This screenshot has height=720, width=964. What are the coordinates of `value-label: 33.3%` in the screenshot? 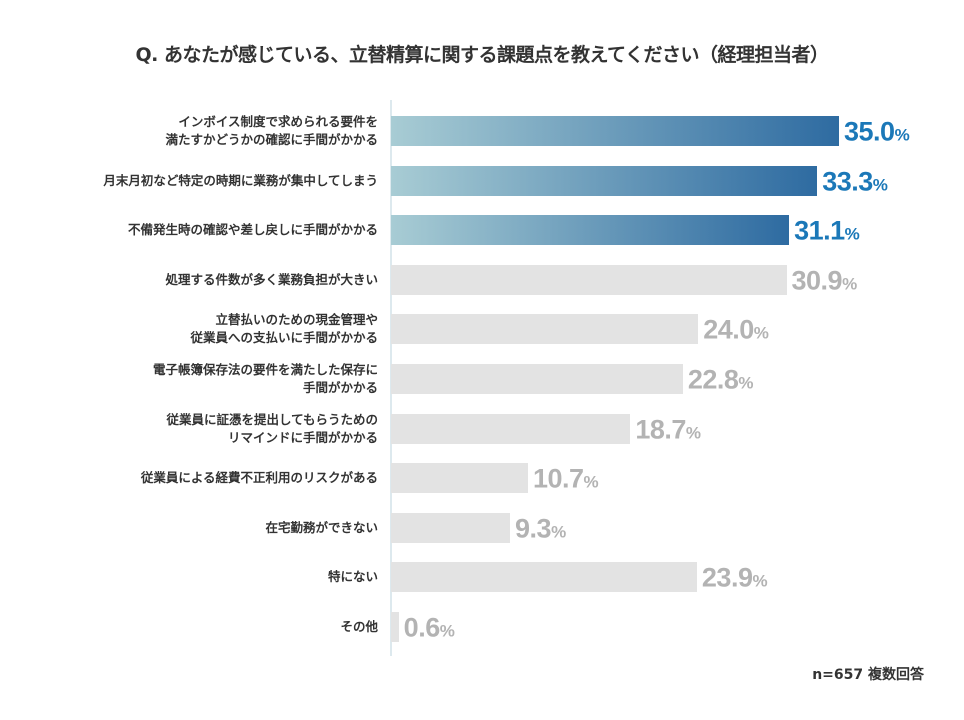 It's located at (855, 181).